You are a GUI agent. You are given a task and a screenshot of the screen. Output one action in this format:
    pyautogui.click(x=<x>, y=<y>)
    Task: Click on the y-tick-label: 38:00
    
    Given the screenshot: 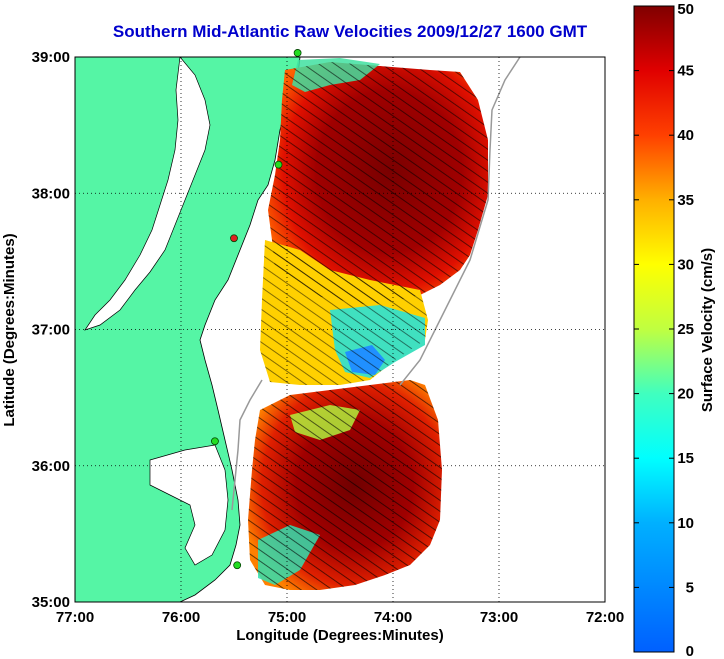 What is the action you would take?
    pyautogui.click(x=51, y=193)
    